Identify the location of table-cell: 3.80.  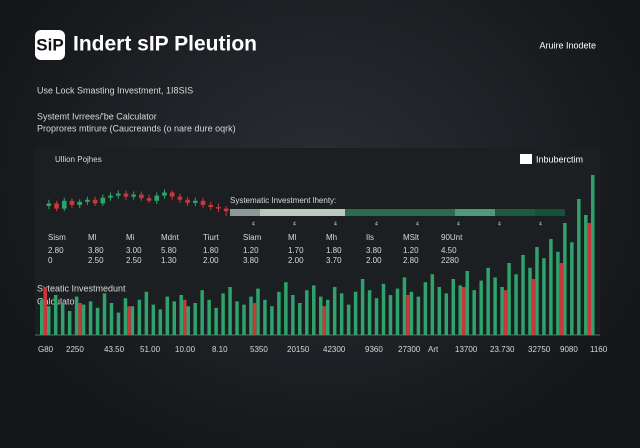
(374, 250).